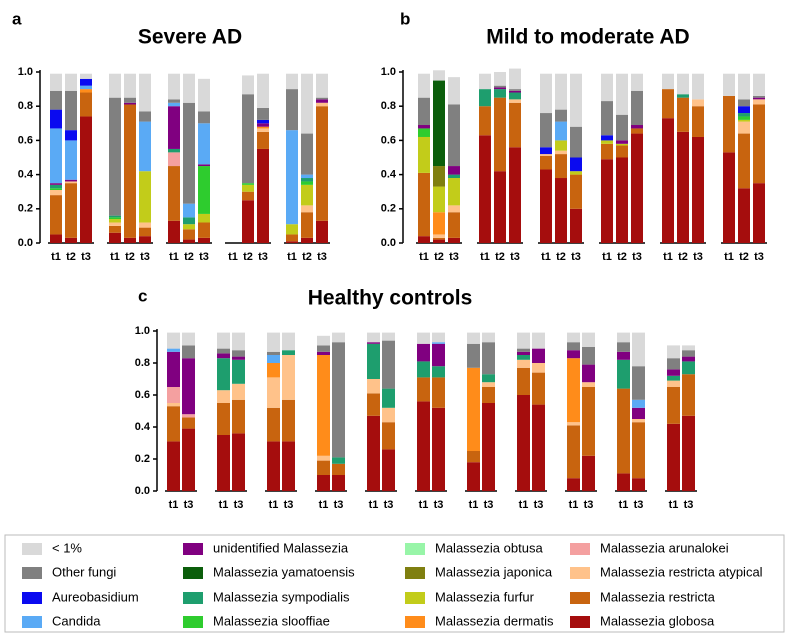 The height and width of the screenshot is (633, 786). What do you see at coordinates (25, 140) in the screenshot?
I see `y-tick-label: 0.6` at bounding box center [25, 140].